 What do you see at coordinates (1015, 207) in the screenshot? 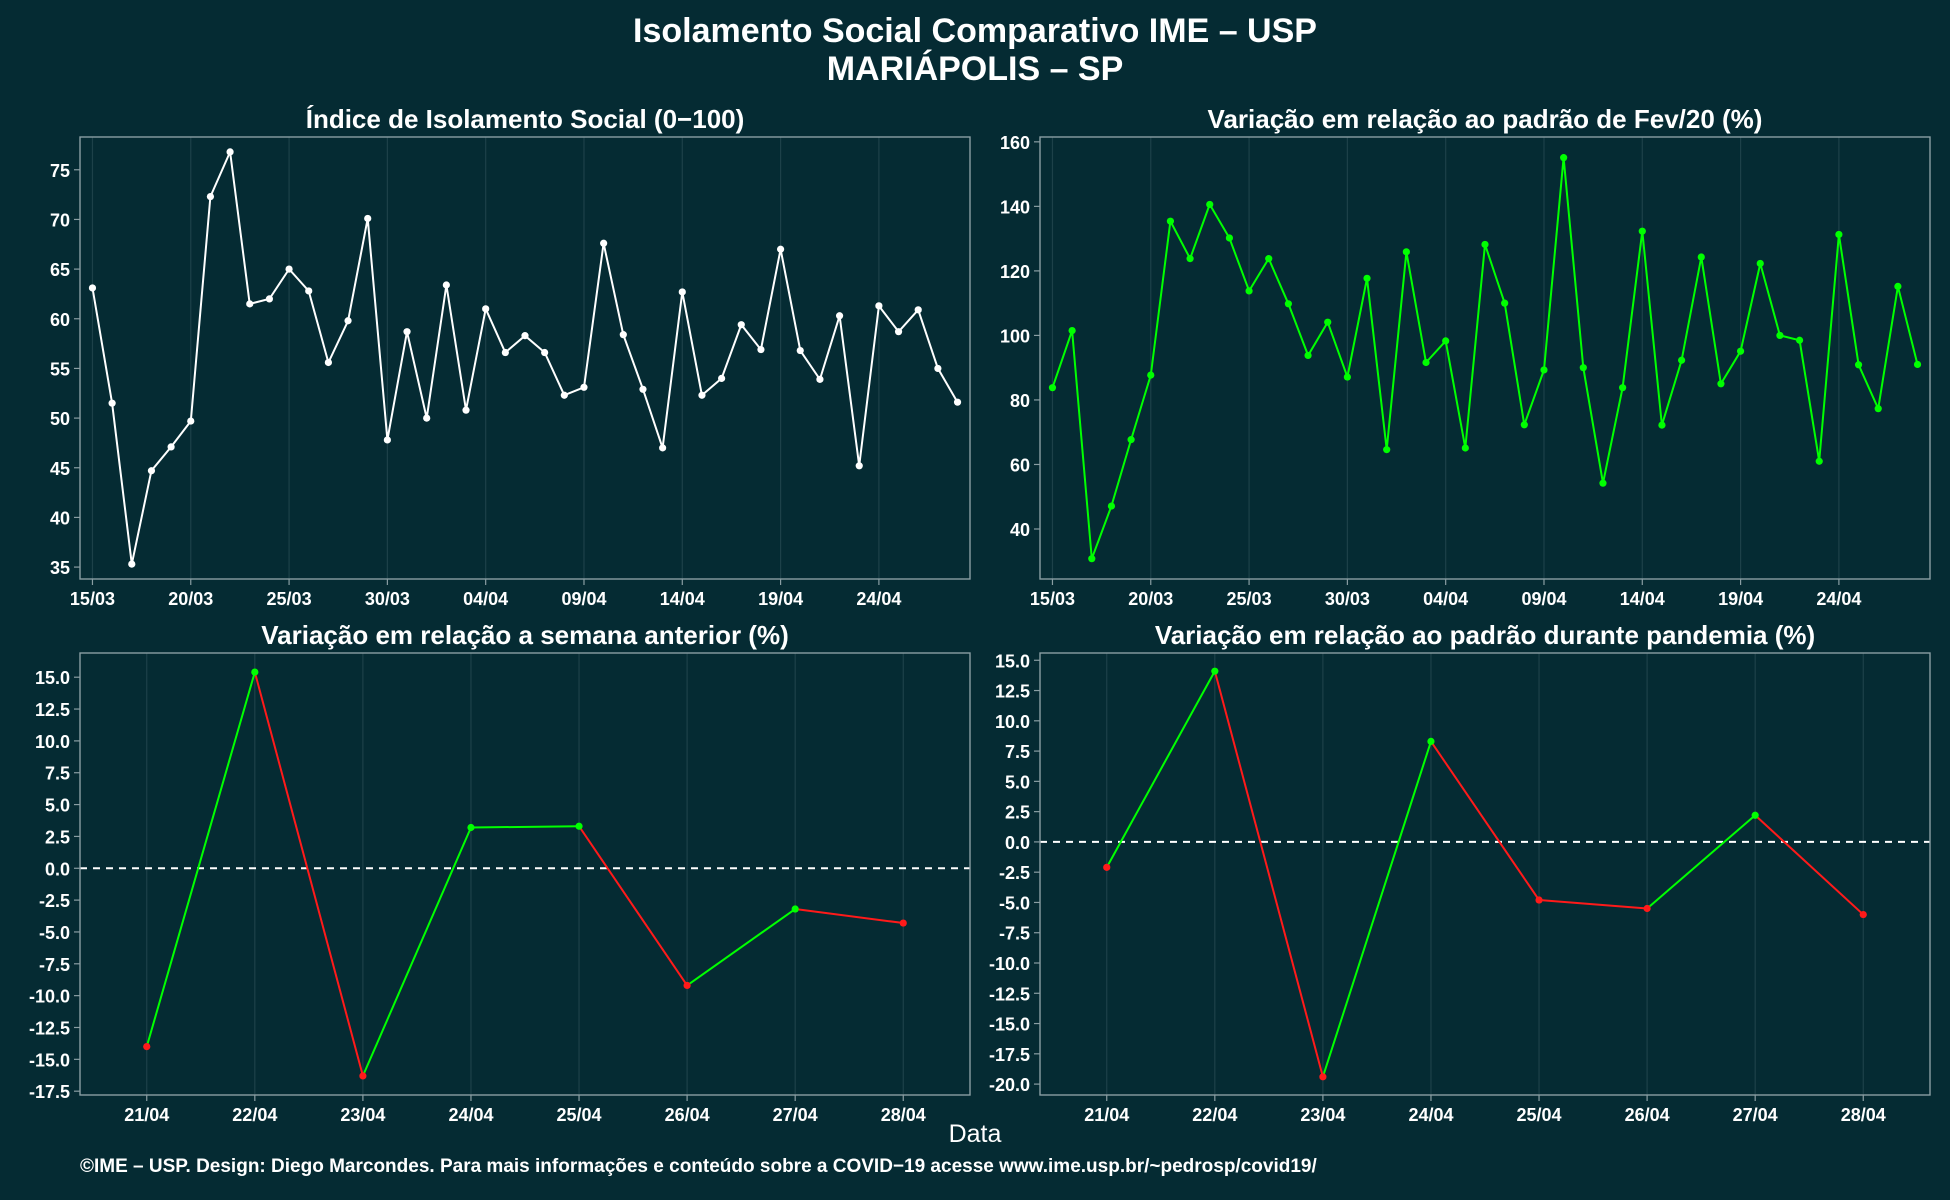
I see `y-tick-label: 140` at bounding box center [1015, 207].